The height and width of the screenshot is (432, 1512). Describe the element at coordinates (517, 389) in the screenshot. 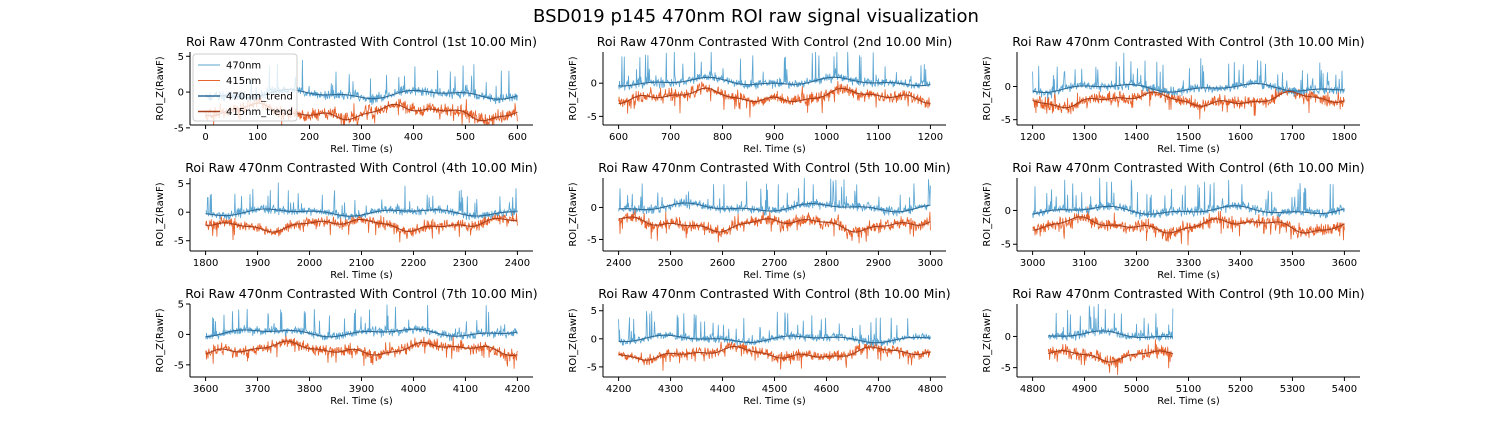

I see `x-tick-label: 4200` at that location.